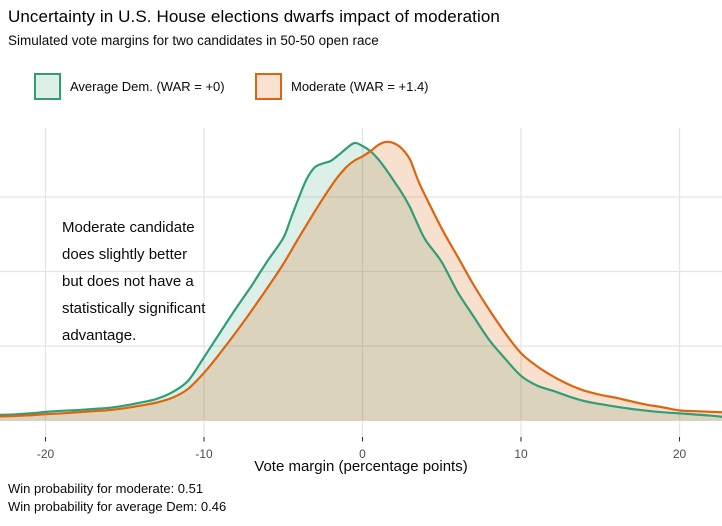 This screenshot has height=526, width=722. I want to click on legend-label-moderate: Moderate (WAR = +1.4), so click(360, 86).